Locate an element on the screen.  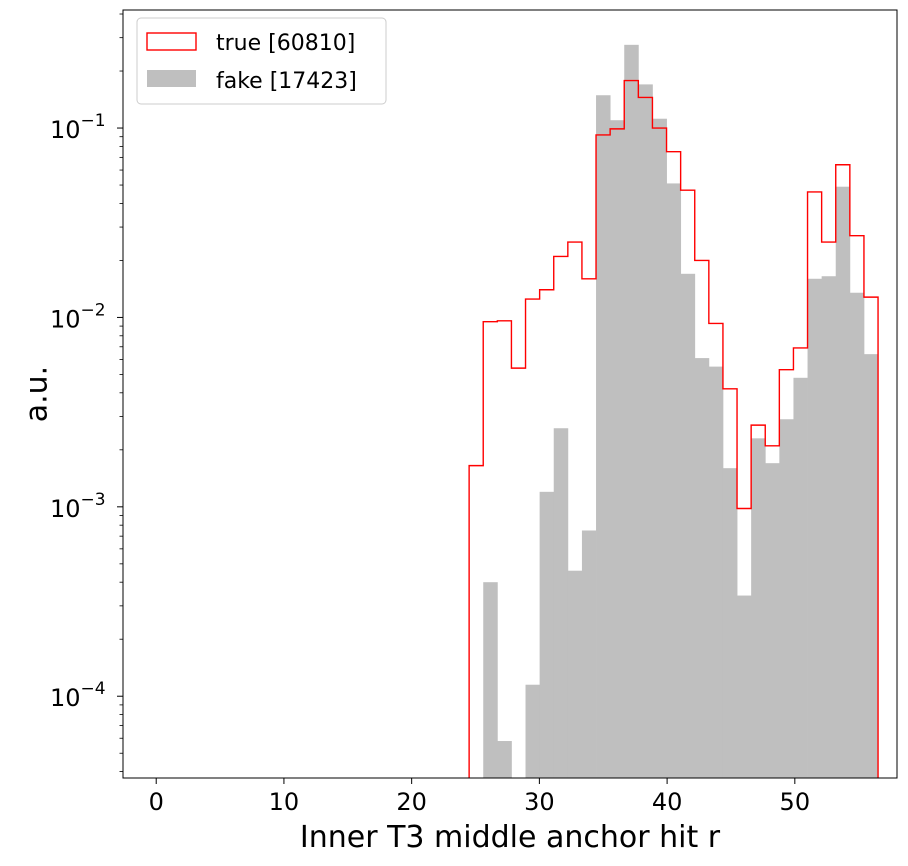
y-tick-label: 10⁻² is located at coordinates (78, 316).